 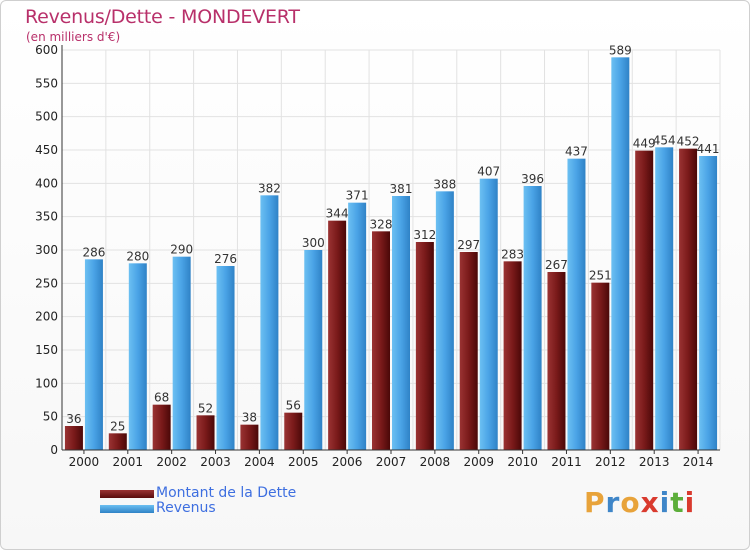 I want to click on legend-swatch-revenus, so click(x=127, y=509).